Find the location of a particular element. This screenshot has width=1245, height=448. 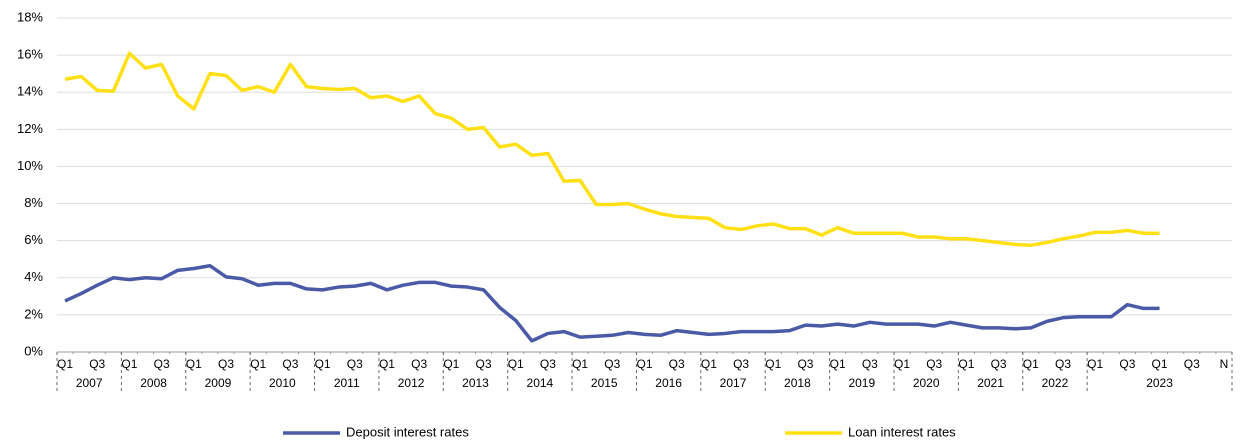

year-label: 2014 is located at coordinates (540, 383).